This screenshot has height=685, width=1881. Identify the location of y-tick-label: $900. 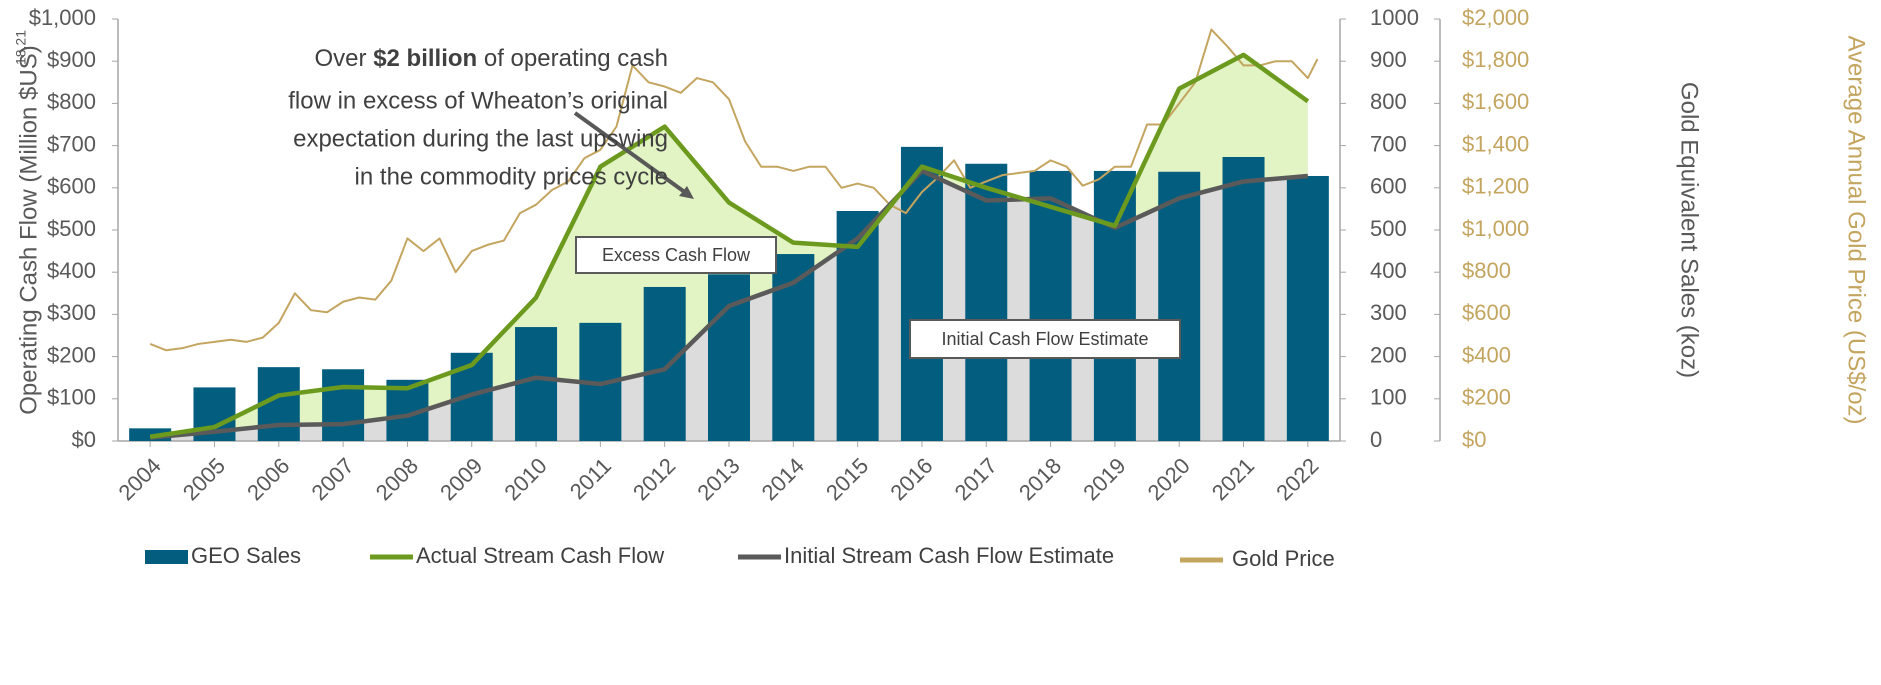
(71, 59).